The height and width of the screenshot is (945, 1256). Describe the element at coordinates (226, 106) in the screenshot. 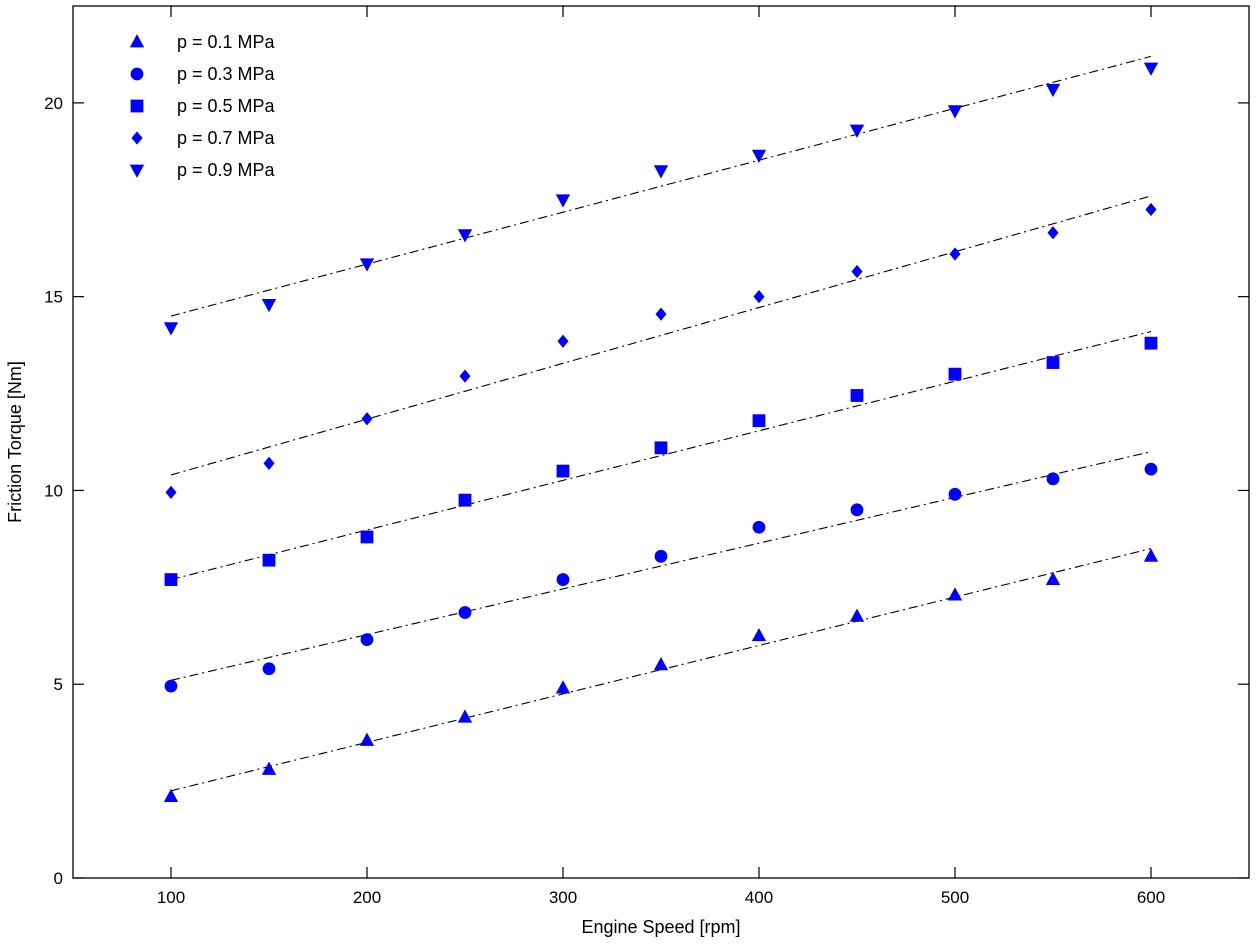

I see `legend-label: p = 0.5 MPa` at that location.